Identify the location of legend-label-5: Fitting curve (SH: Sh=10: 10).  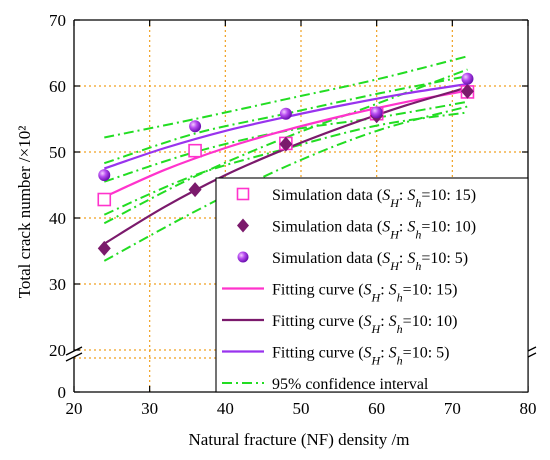
(364, 324).